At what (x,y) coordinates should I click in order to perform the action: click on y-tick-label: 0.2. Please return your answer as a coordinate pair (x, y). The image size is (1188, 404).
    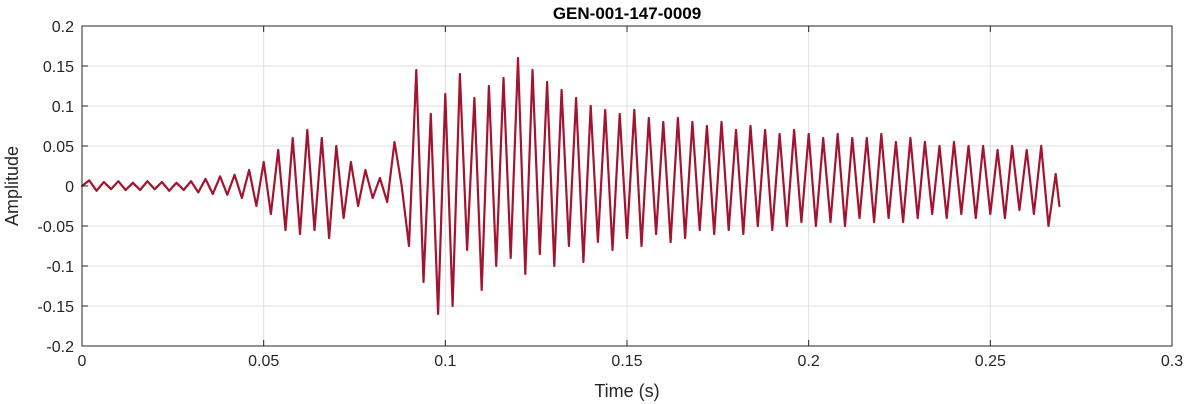
    Looking at the image, I should click on (63, 27).